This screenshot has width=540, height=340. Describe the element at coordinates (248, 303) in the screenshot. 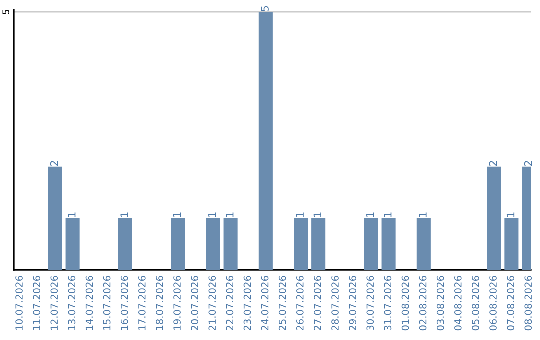

I see `x-tick-label: 23.07.2026` at that location.